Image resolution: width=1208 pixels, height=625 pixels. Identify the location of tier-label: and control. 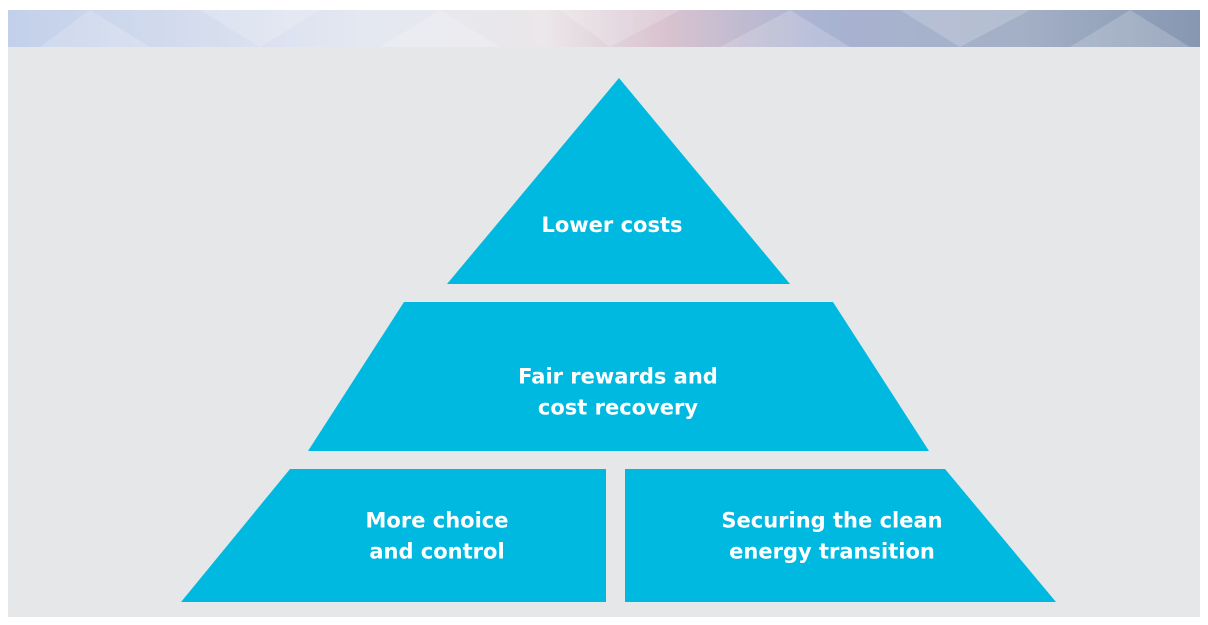
(436, 552).